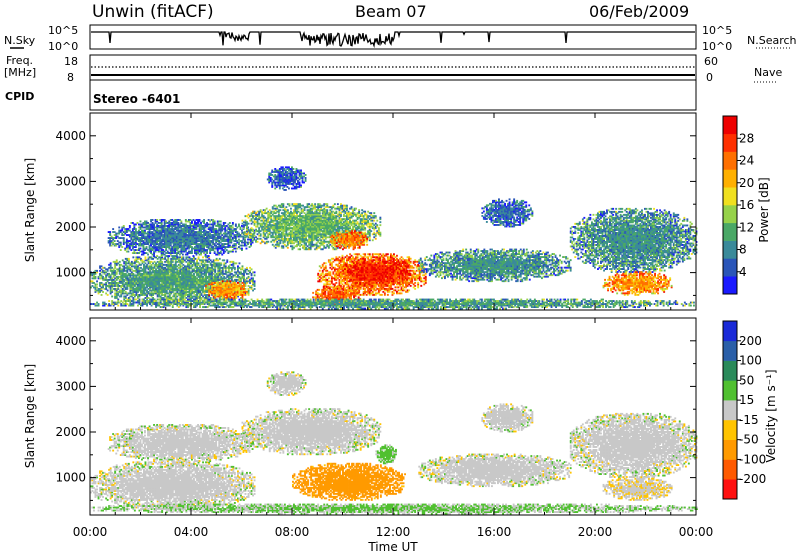 The width and height of the screenshot is (800, 554). What do you see at coordinates (393, 40) in the screenshot?
I see `nsky-series-line` at bounding box center [393, 40].